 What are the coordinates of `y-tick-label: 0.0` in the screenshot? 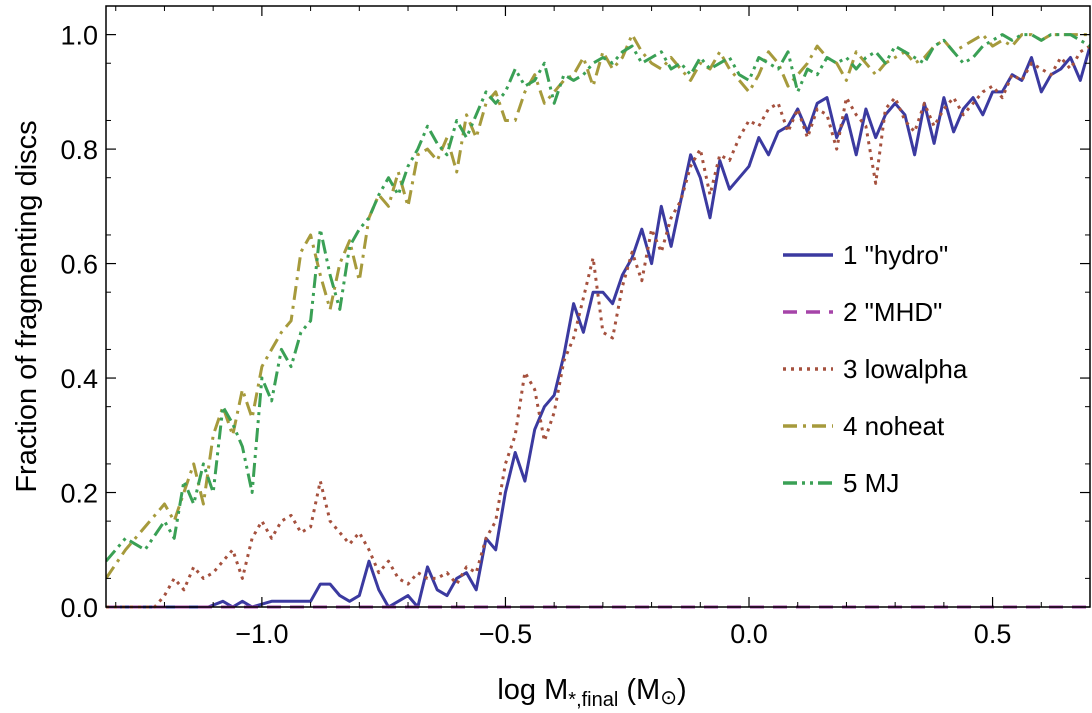 It's located at (79, 608).